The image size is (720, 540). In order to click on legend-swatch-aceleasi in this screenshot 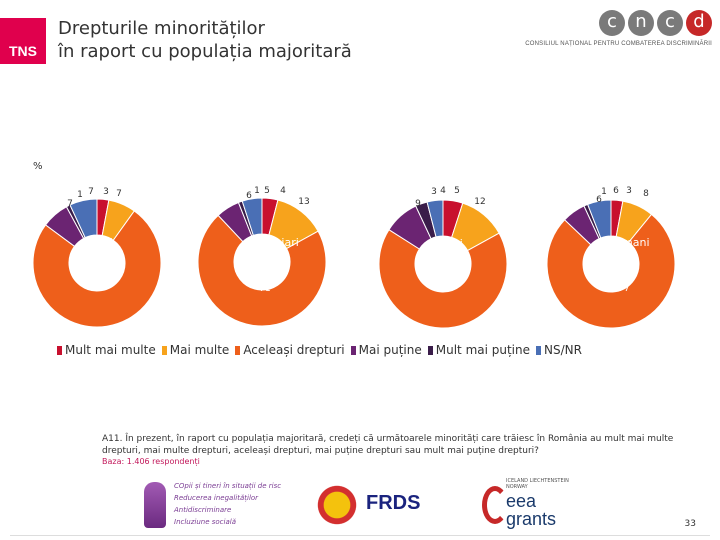, I will do `click(238, 350)`.